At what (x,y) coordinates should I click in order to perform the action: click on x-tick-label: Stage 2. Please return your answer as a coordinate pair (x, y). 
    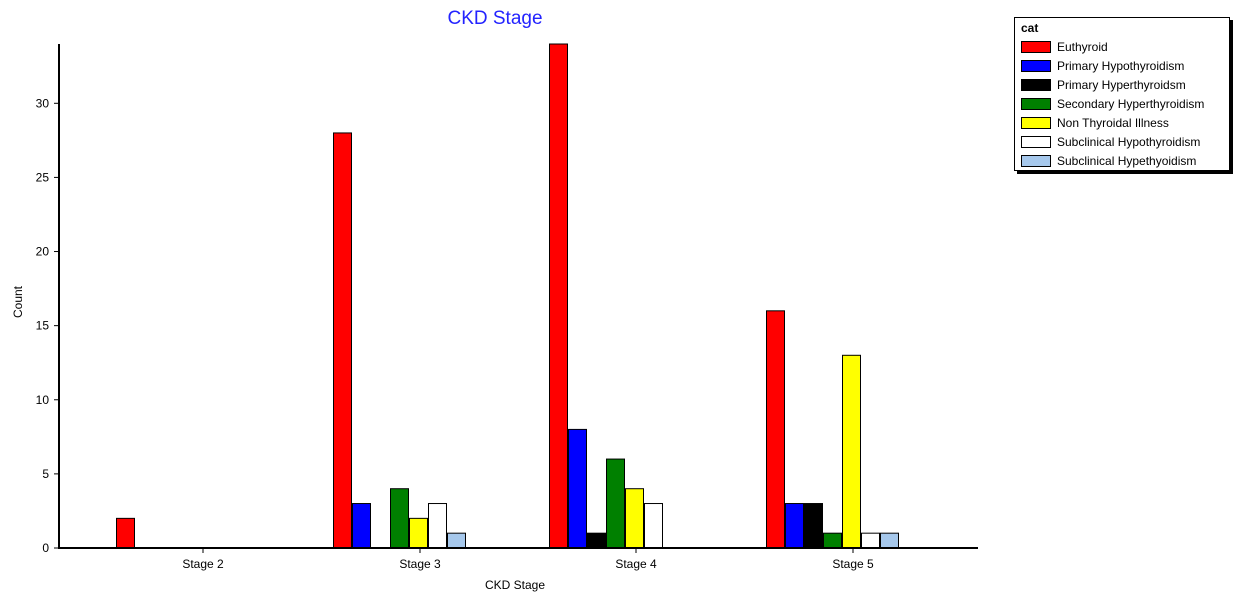
    Looking at the image, I should click on (203, 564).